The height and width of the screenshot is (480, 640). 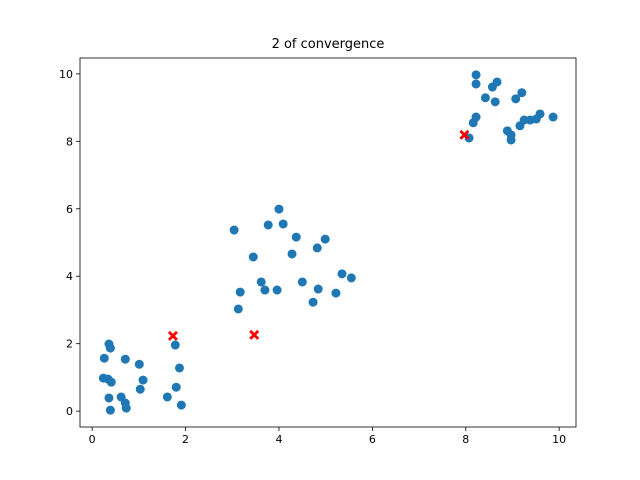 What do you see at coordinates (278, 439) in the screenshot?
I see `x-tick-label: 4` at bounding box center [278, 439].